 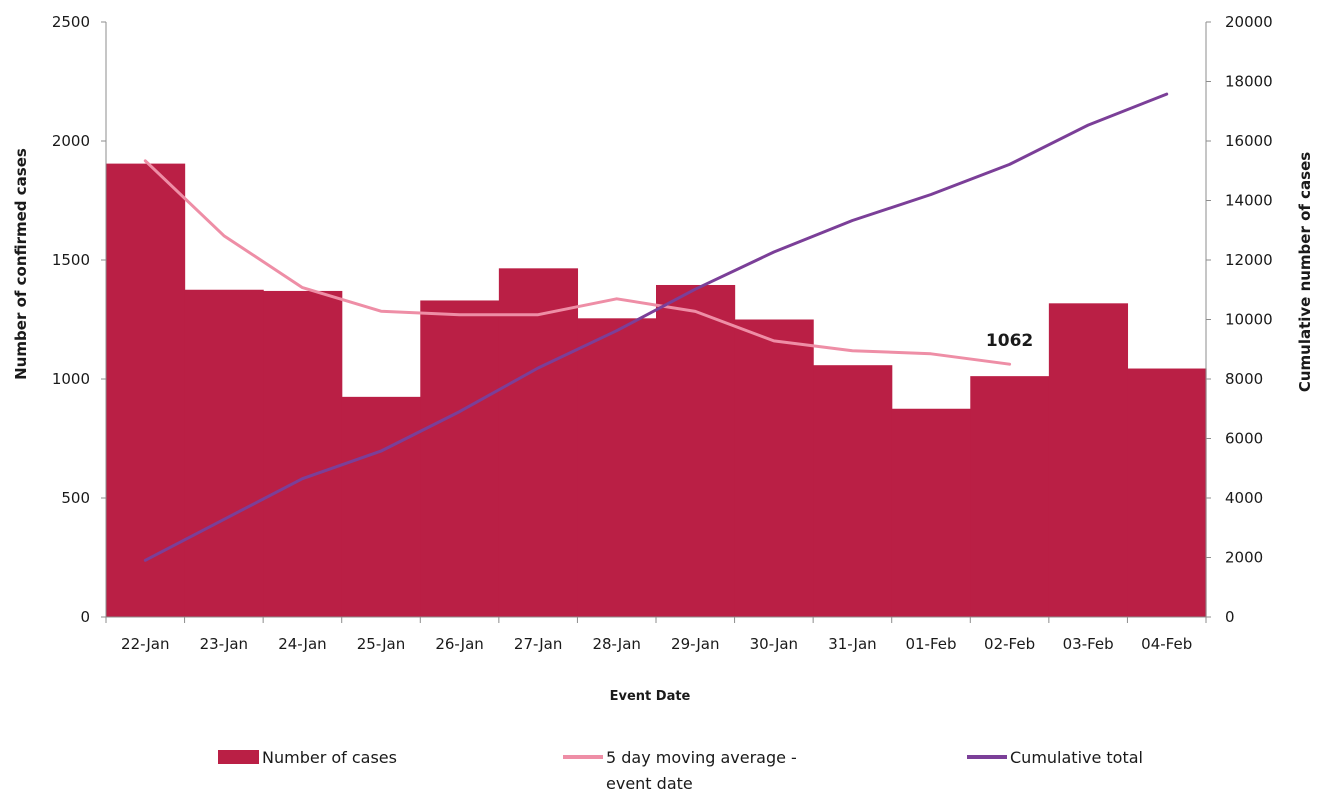 I want to click on x-axis-title: Event Date, so click(x=650, y=696).